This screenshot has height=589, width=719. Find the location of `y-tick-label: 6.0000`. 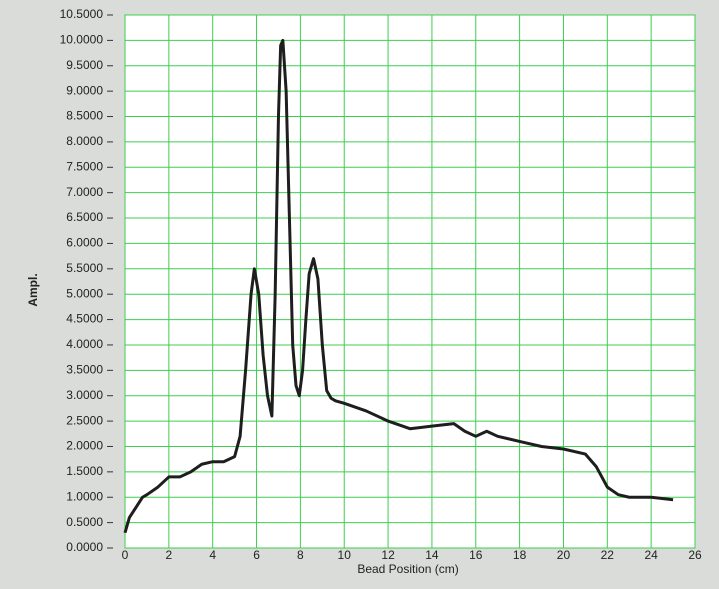

y-tick-label: 6.0000 is located at coordinates (84, 243).